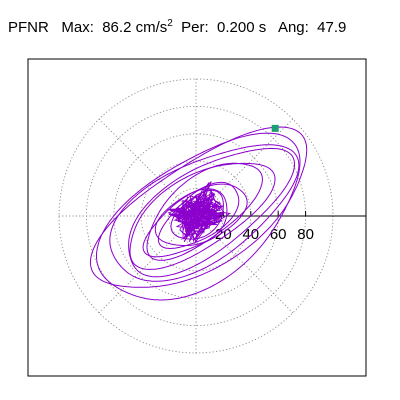  I want to click on max-marker-layer, so click(275, 128).